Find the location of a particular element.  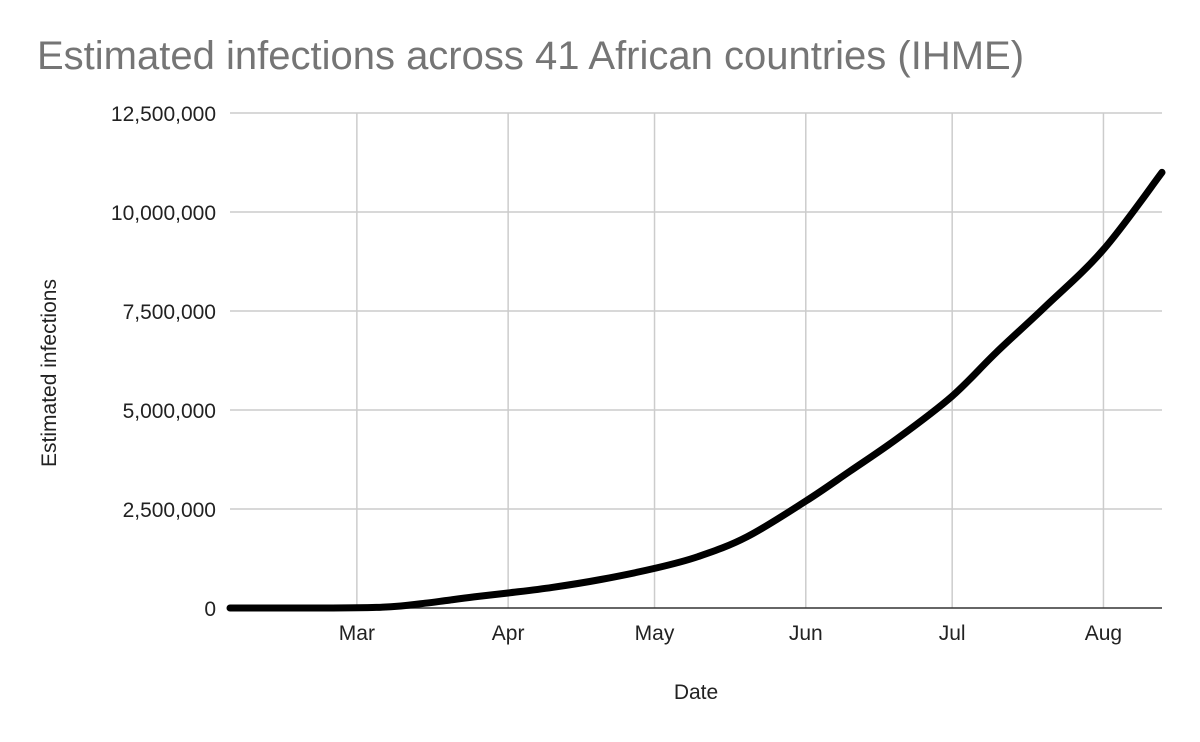

y-tick-label: 7,500,000 is located at coordinates (169, 312).